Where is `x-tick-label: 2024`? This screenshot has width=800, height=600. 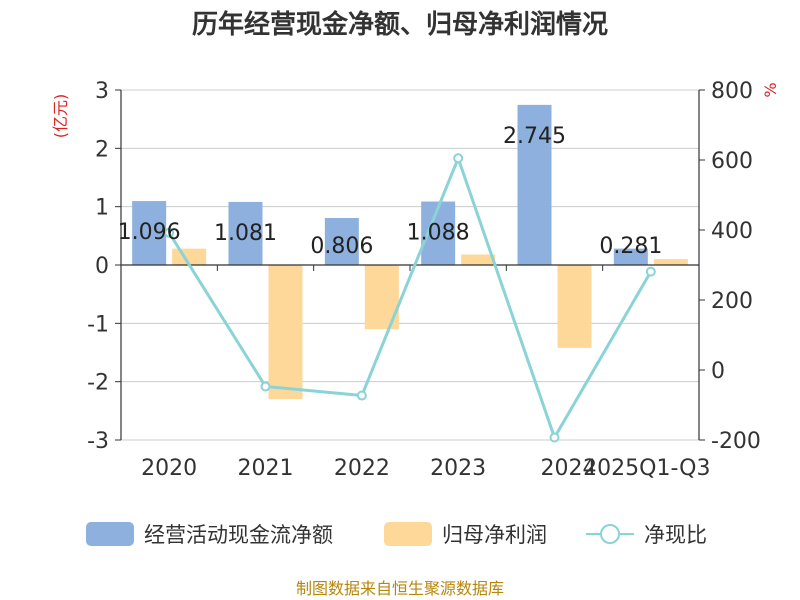 x-tick-label: 2024 is located at coordinates (569, 468).